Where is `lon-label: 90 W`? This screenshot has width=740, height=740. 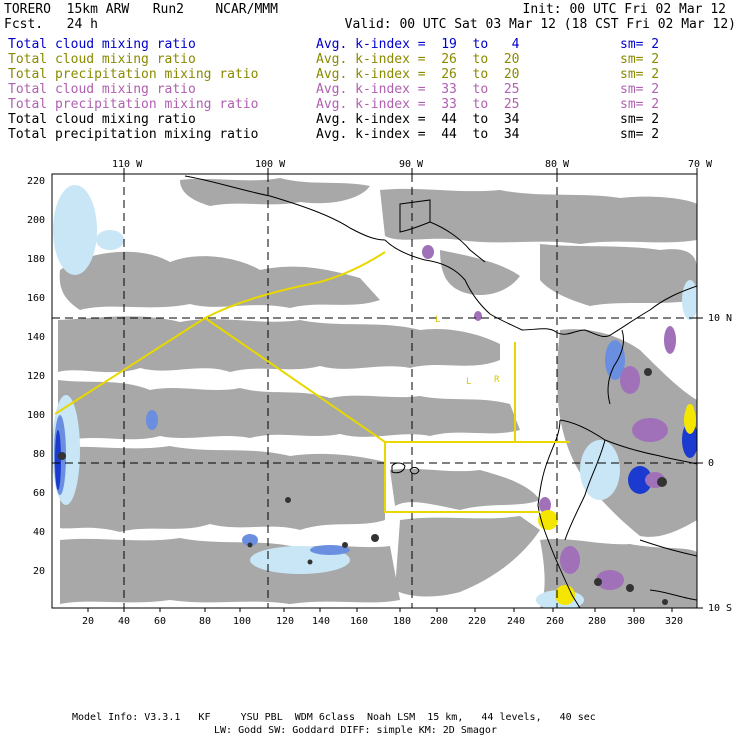
lon-label: 90 W is located at coordinates (411, 164).